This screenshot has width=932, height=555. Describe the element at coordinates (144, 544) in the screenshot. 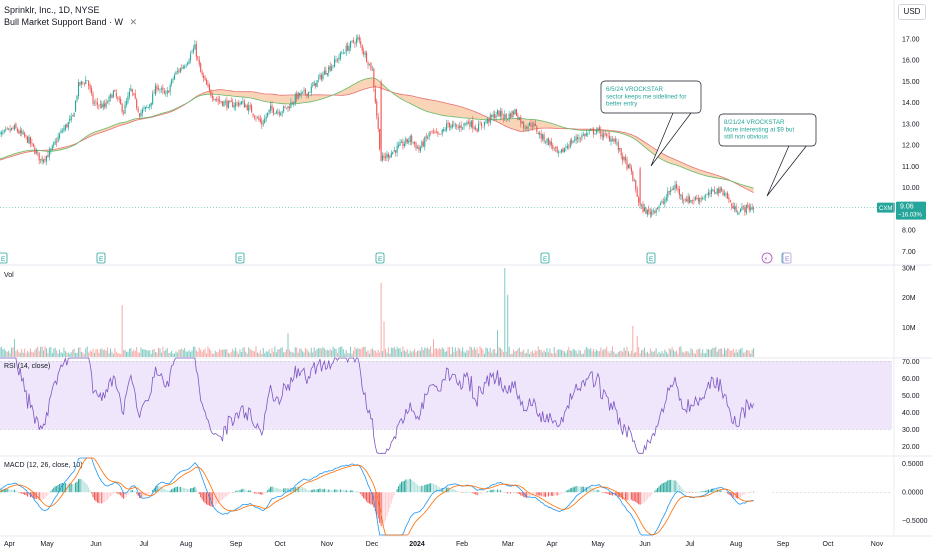

I see `x-tick-label: Jul` at that location.